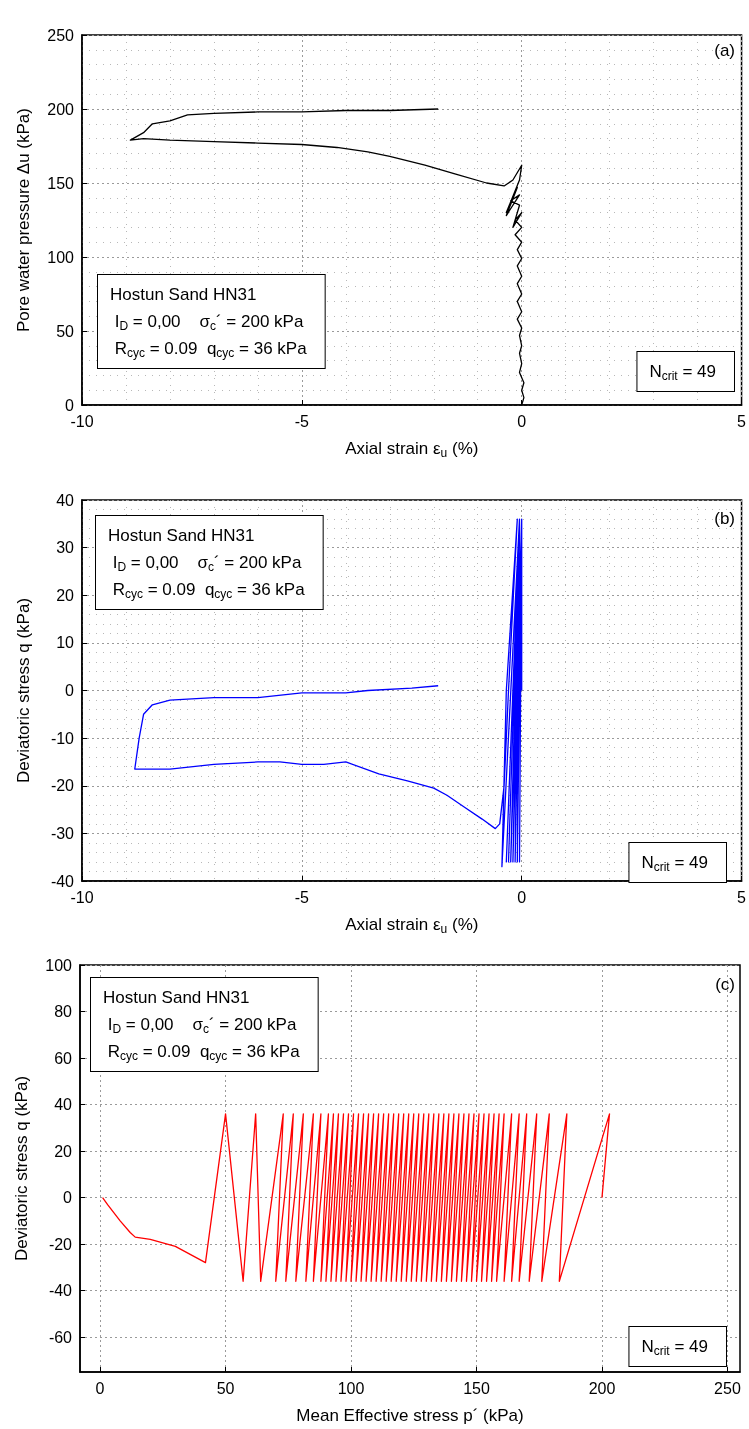 The height and width of the screenshot is (1429, 749). Describe the element at coordinates (725, 984) in the screenshot. I see `annotation: (c)` at that location.